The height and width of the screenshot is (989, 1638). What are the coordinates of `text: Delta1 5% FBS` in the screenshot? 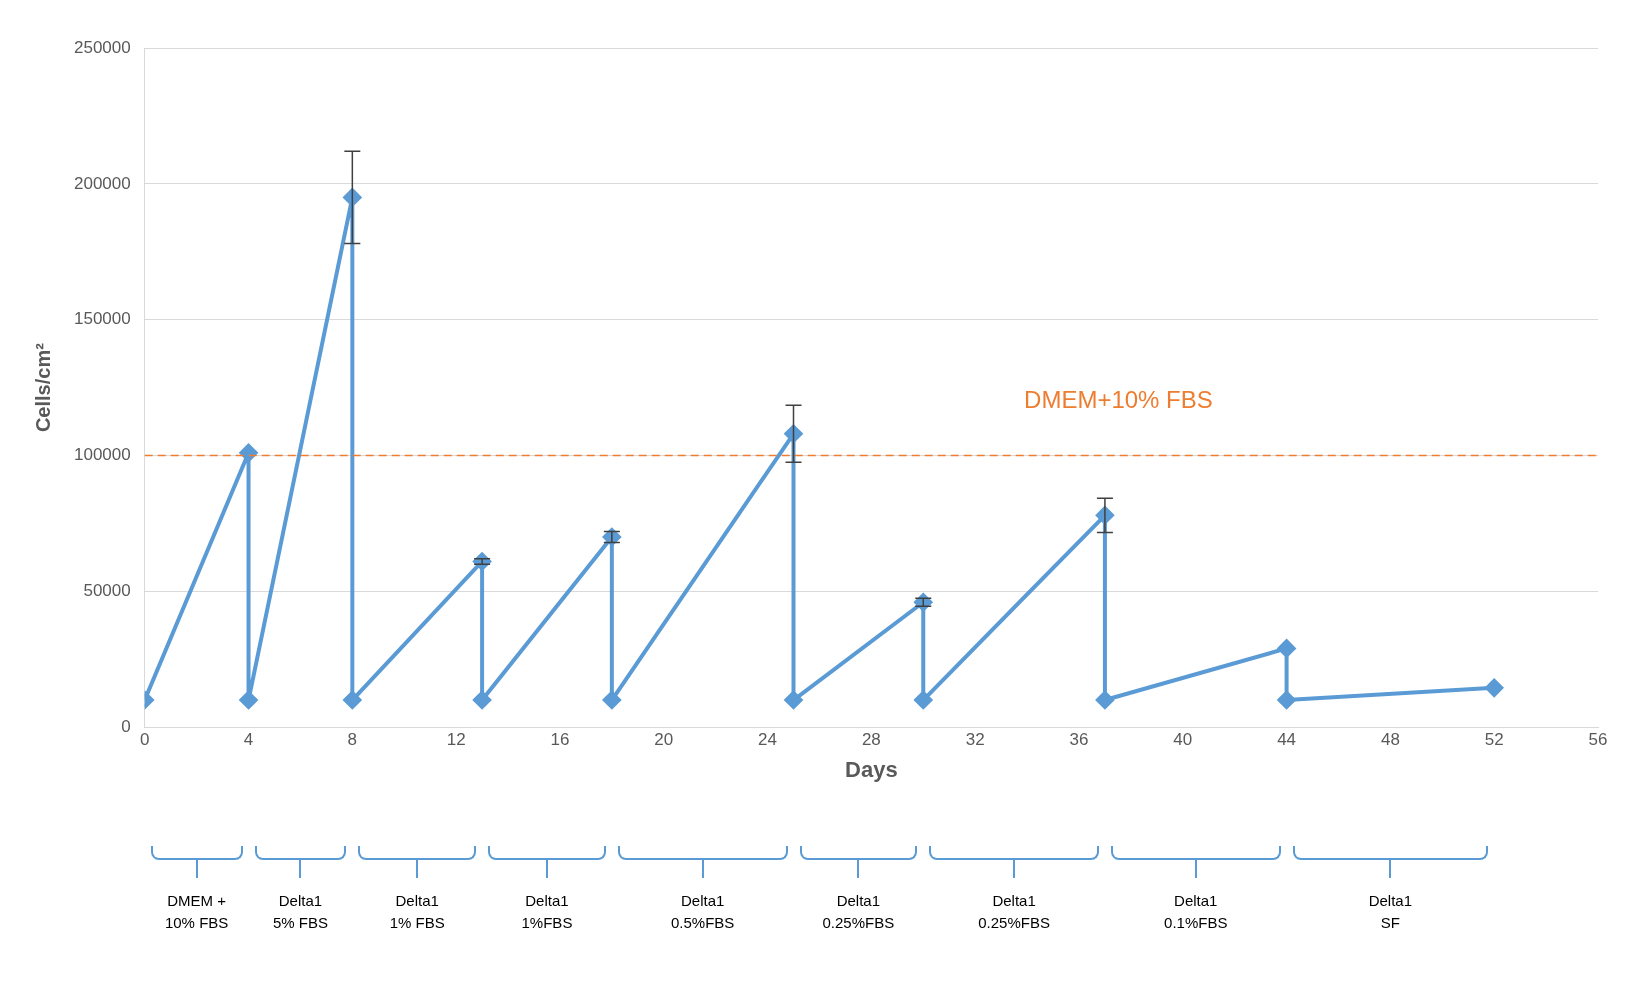 It's located at (300, 911).